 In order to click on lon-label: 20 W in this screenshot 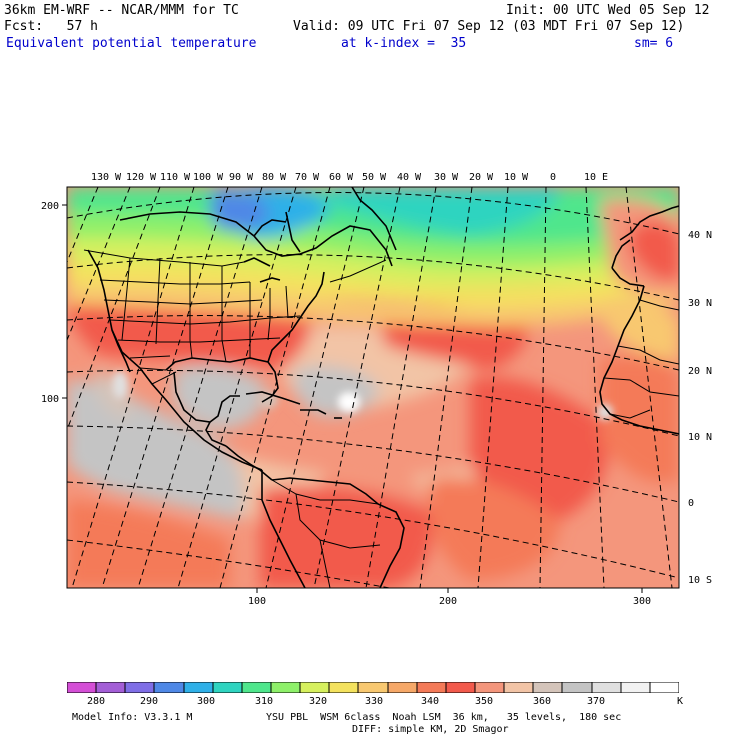, I will do `click(481, 177)`.